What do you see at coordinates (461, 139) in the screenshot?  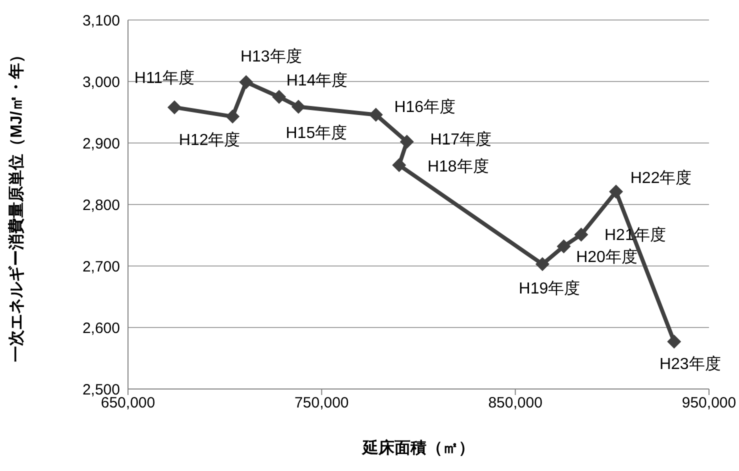 I see `annotation: H17年度` at bounding box center [461, 139].